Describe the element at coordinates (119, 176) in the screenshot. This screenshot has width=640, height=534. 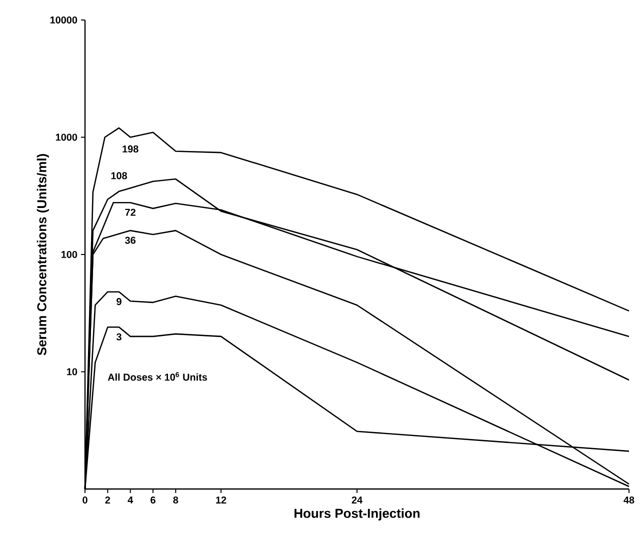
I see `series-label: 108` at that location.